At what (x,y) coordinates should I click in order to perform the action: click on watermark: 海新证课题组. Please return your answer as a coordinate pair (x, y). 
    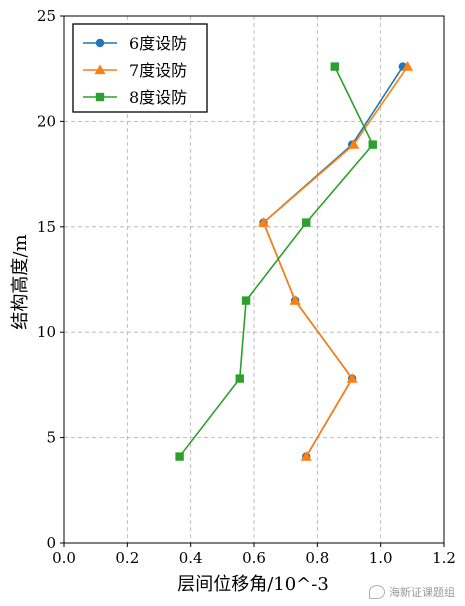
    Looking at the image, I should click on (412, 592).